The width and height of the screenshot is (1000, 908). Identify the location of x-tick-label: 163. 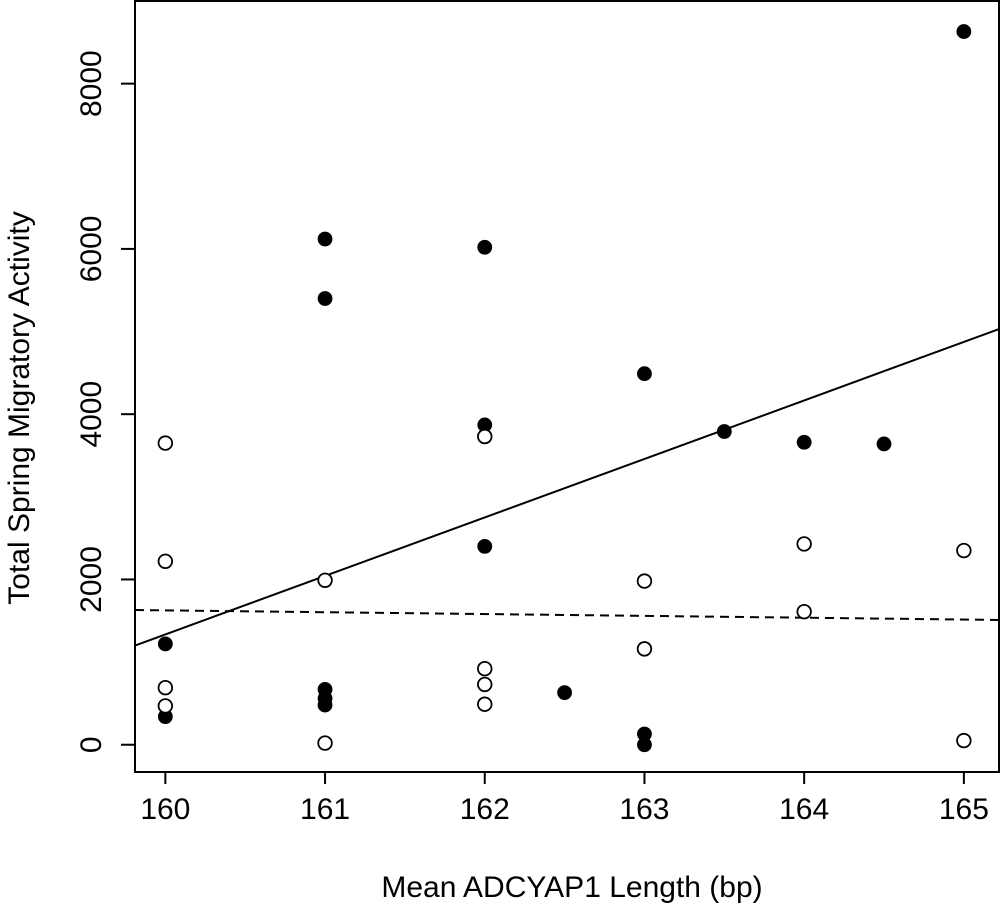
(644, 809).